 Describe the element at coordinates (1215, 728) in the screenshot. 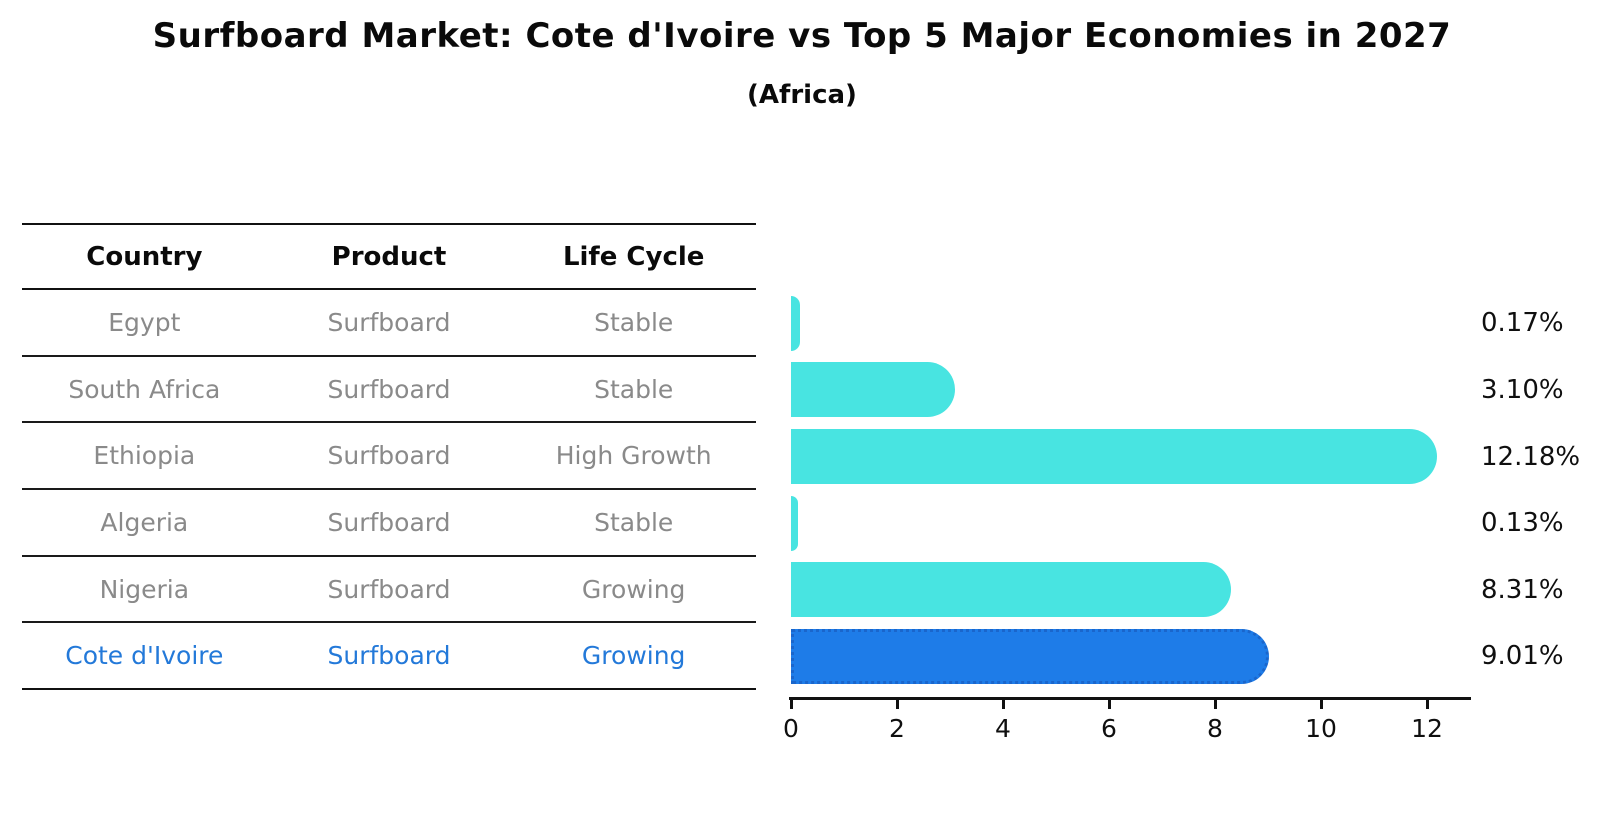

I see `x-axis-tick-label: 8` at that location.